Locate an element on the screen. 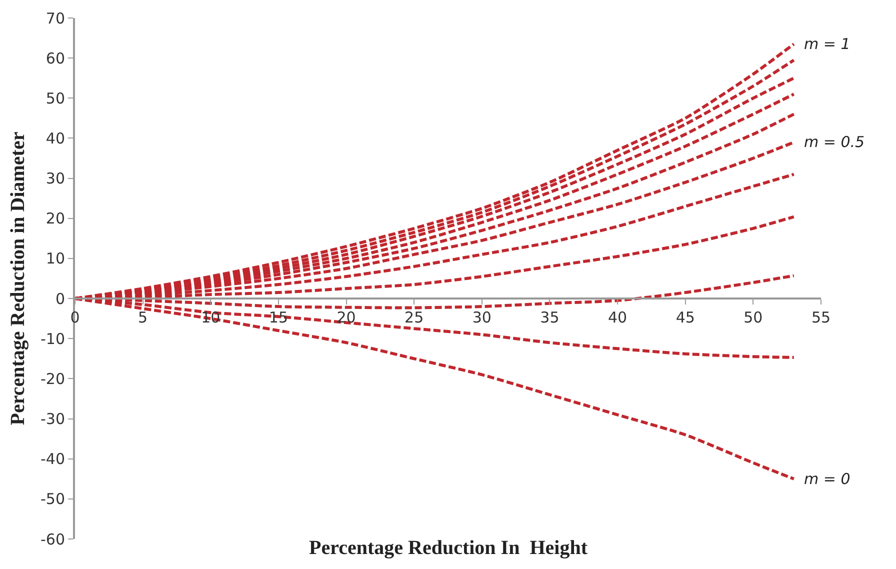  y-tick-label: 10 is located at coordinates (55, 259).